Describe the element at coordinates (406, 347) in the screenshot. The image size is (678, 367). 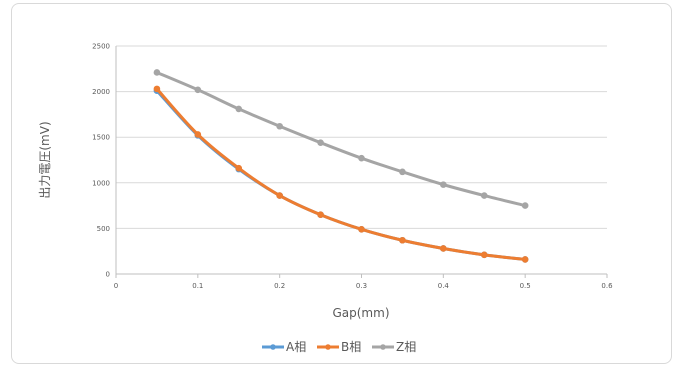
I see `legend-label: Z相` at that location.